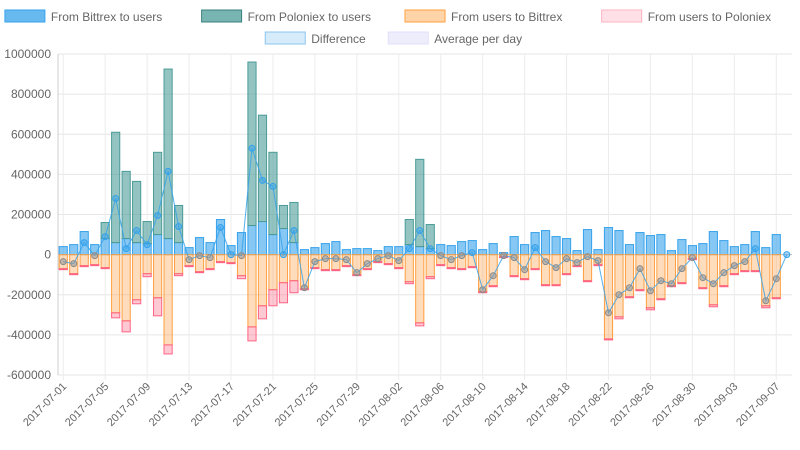 This screenshot has height=450, width=800. What do you see at coordinates (686, 16) in the screenshot?
I see `legend-item: From users to Poloniex` at bounding box center [686, 16].